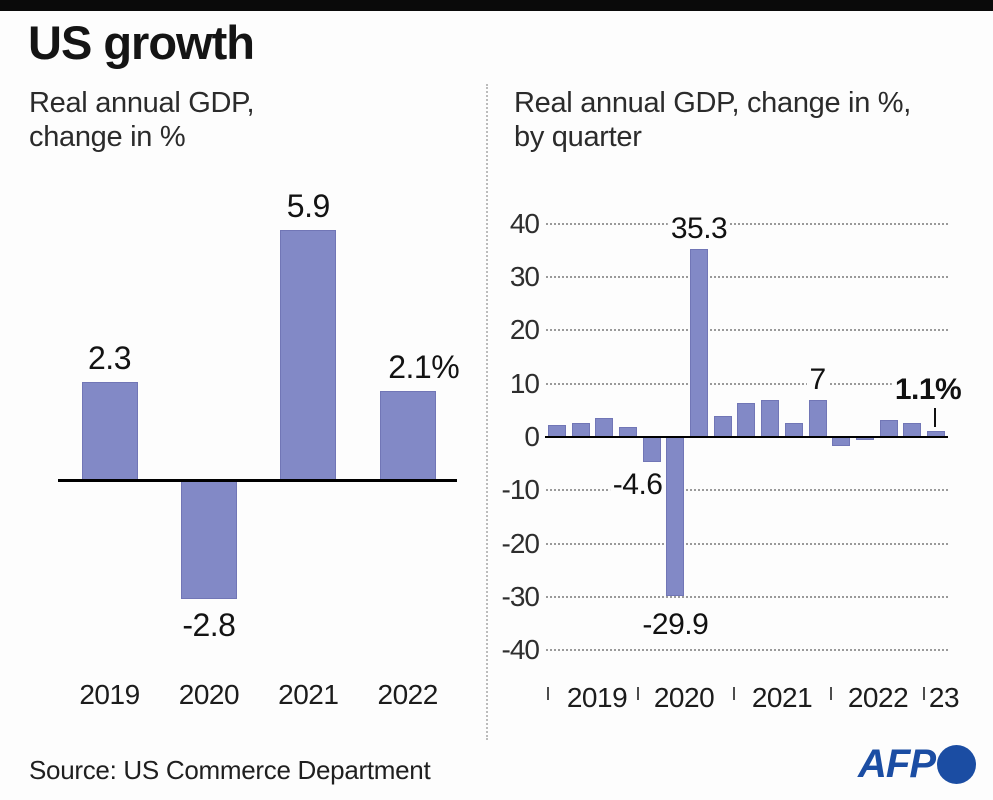 This screenshot has height=800, width=993. Describe the element at coordinates (520, 650) in the screenshot. I see `y-axis-label--40: -40` at that location.